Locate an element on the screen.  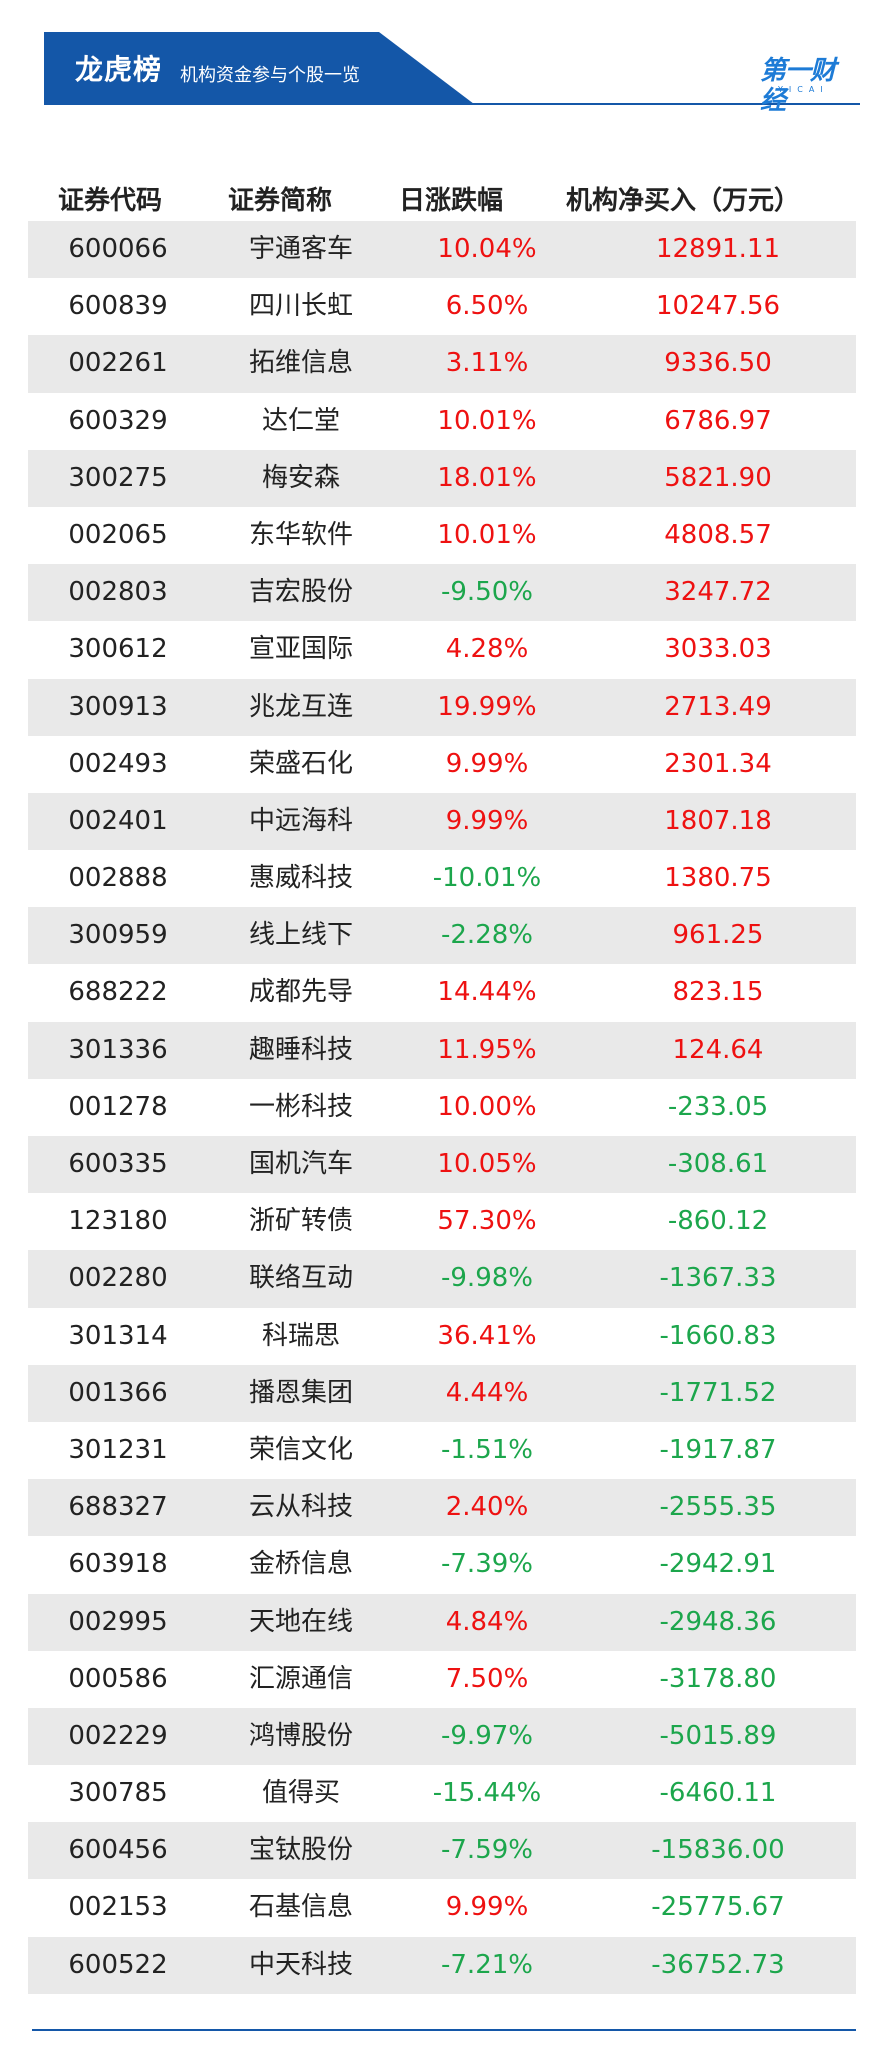
net-buy: -5015.89 is located at coordinates (718, 1735).